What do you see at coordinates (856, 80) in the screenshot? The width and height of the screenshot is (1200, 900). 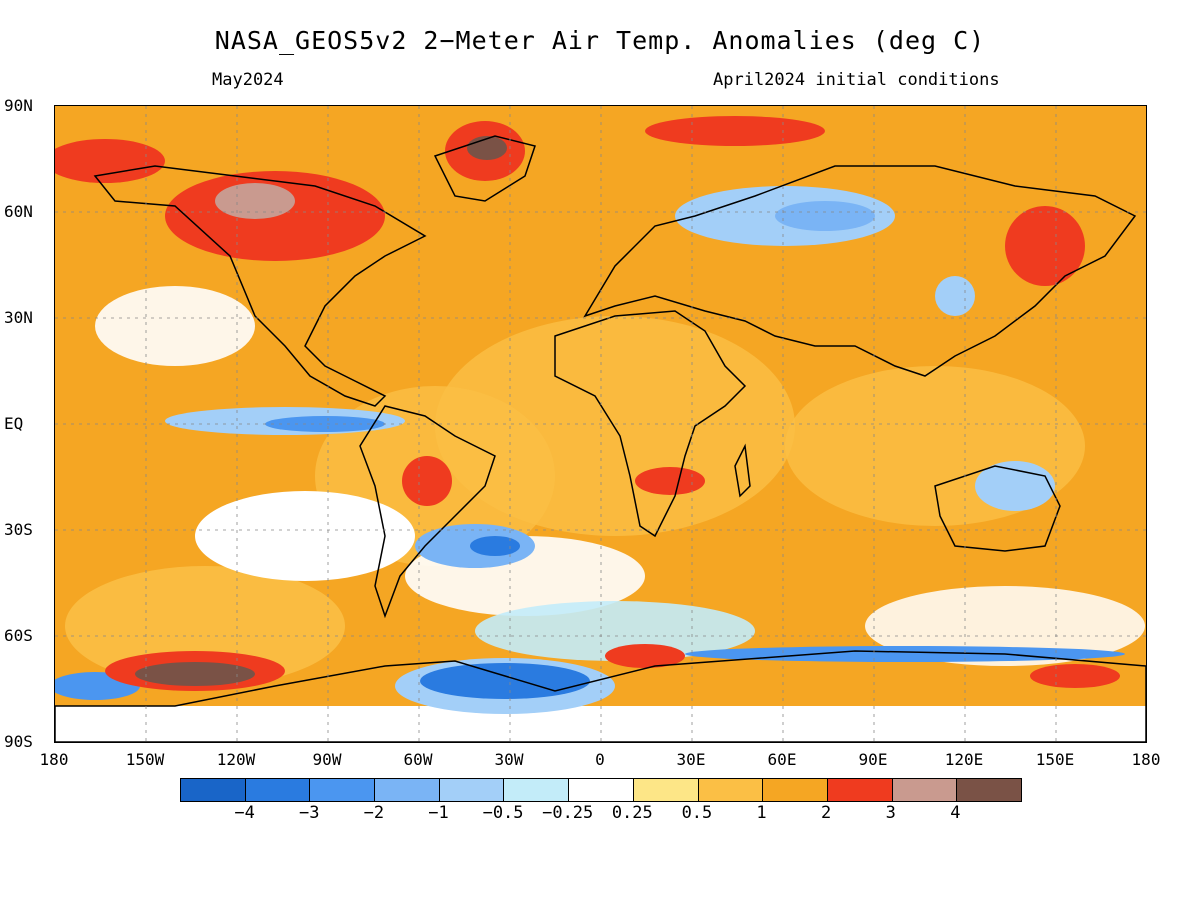 I see `init-conditions-label: April2024 initial conditions` at bounding box center [856, 80].